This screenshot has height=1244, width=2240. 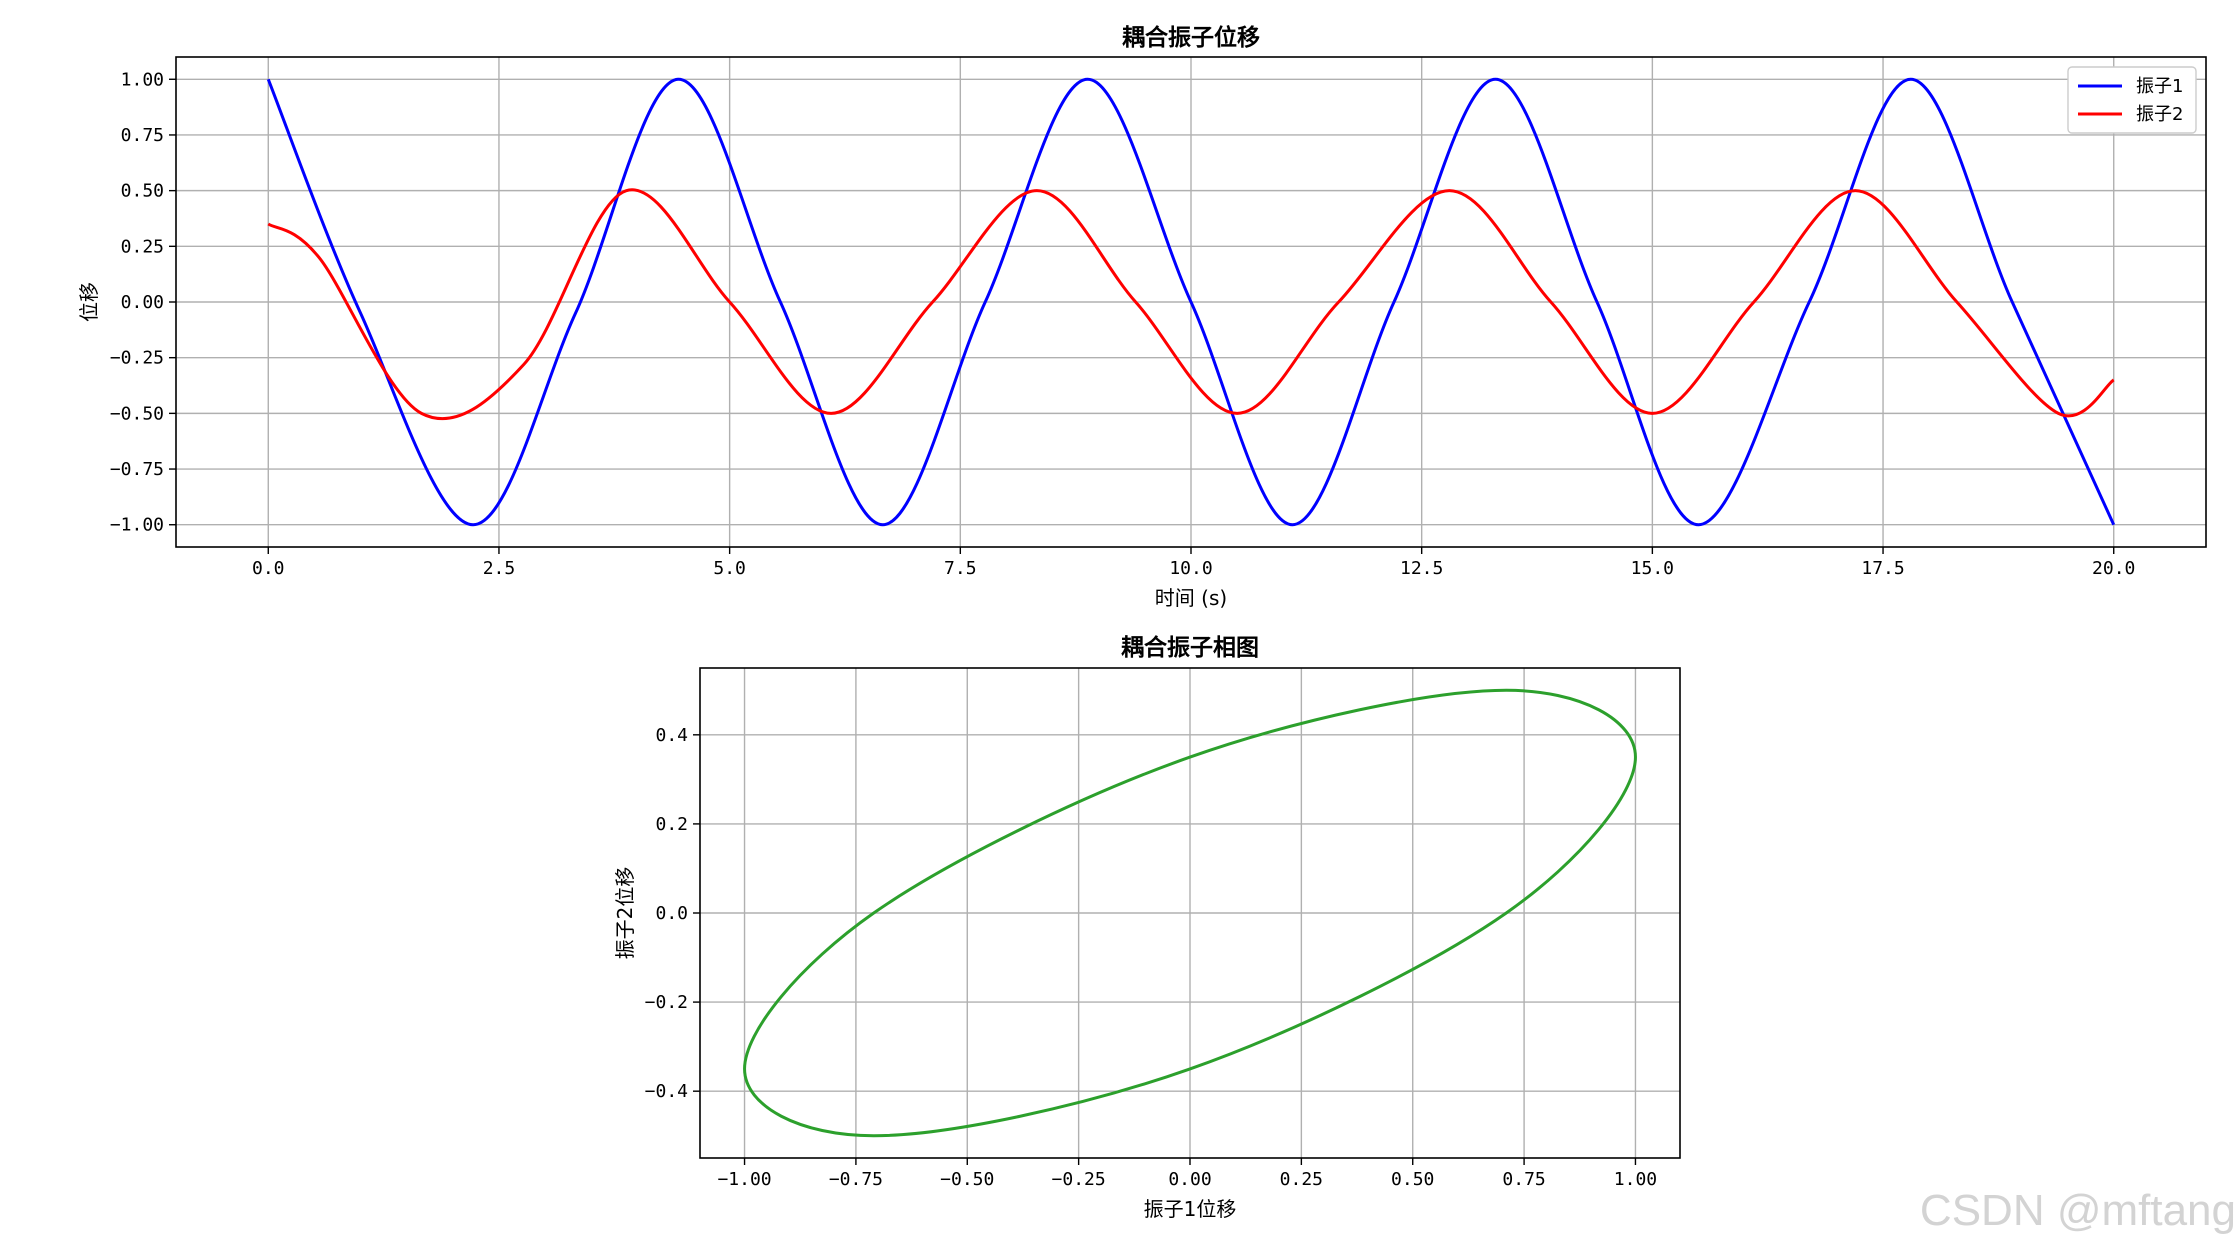 What do you see at coordinates (1421, 568) in the screenshot?
I see `displacement-xtick-label: 12.5` at bounding box center [1421, 568].